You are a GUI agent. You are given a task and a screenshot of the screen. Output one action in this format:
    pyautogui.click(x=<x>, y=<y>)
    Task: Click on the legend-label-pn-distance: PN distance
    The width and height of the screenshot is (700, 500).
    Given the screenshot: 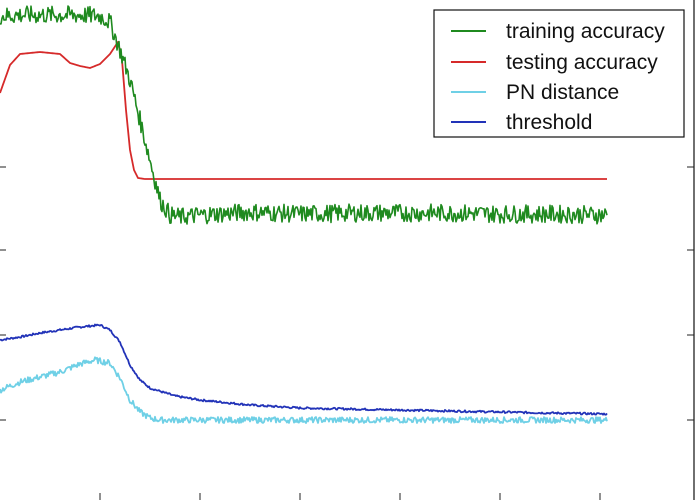 What is the action you would take?
    pyautogui.click(x=562, y=92)
    